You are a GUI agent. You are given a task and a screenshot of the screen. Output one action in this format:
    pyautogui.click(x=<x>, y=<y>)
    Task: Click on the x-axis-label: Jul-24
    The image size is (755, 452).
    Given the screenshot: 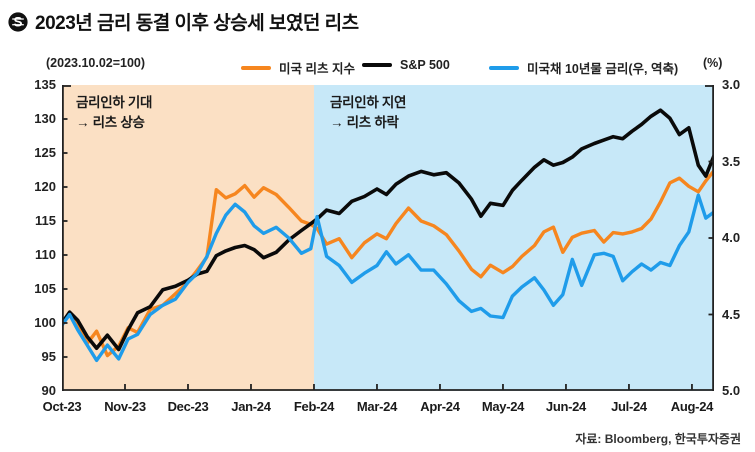 What is the action you would take?
    pyautogui.click(x=629, y=406)
    